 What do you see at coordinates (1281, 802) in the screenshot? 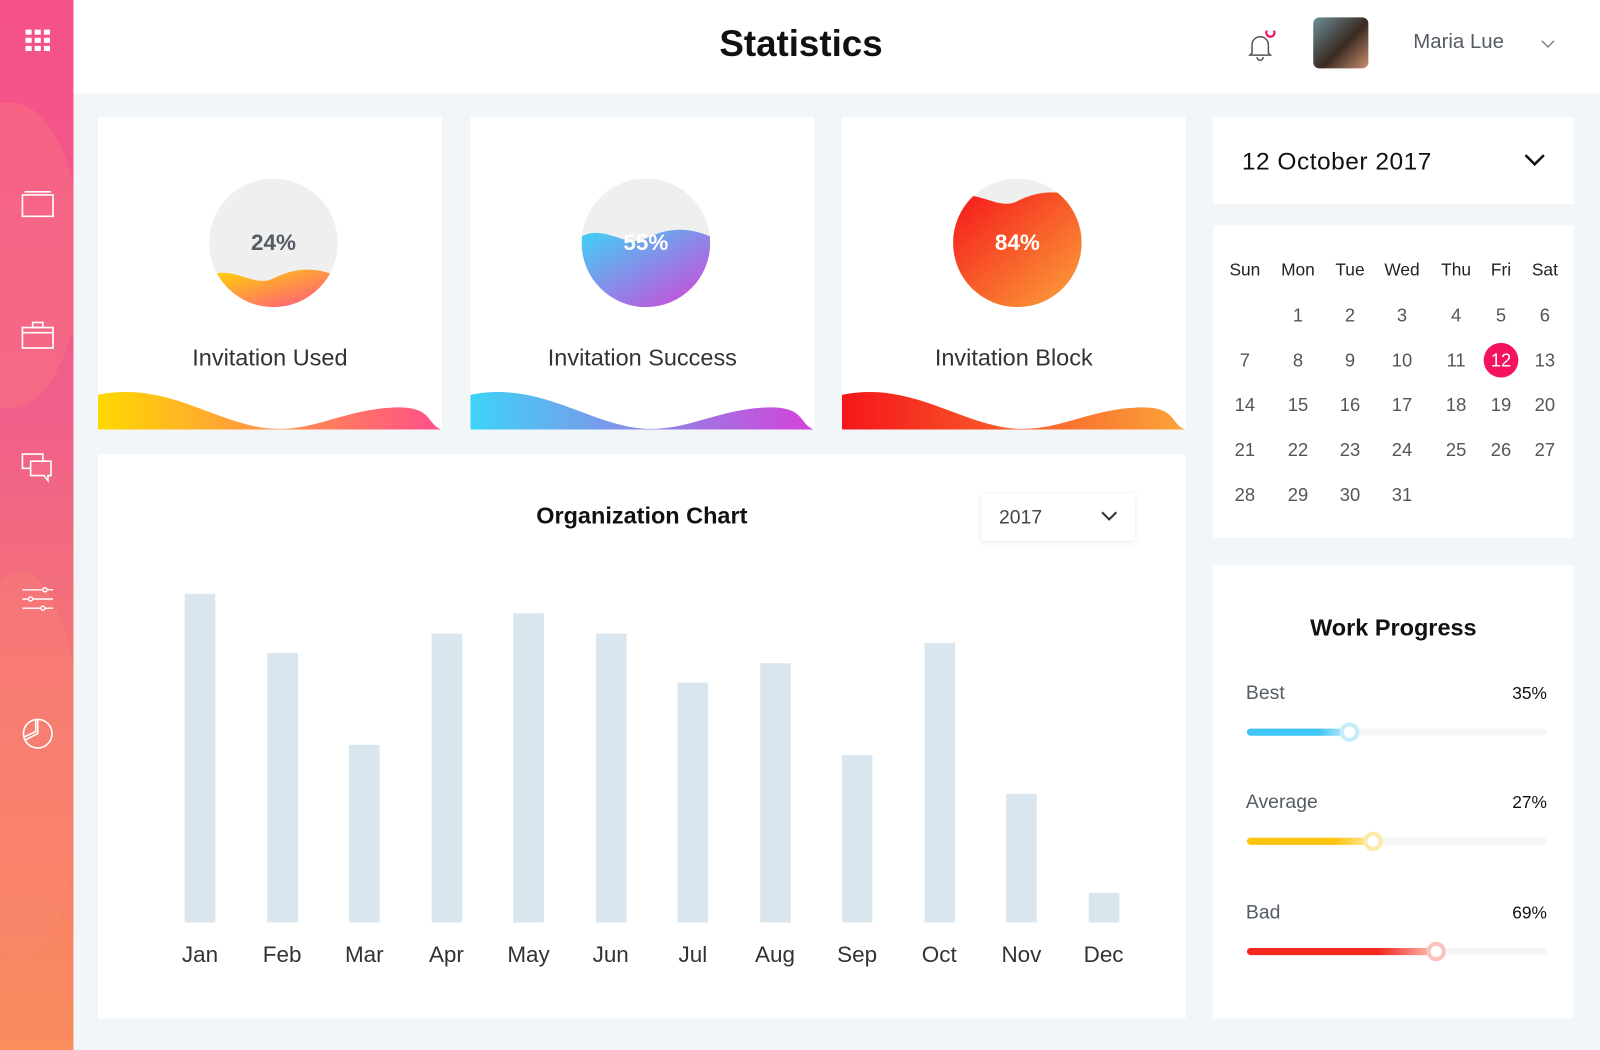
I see `progress-label: Average` at bounding box center [1281, 802].